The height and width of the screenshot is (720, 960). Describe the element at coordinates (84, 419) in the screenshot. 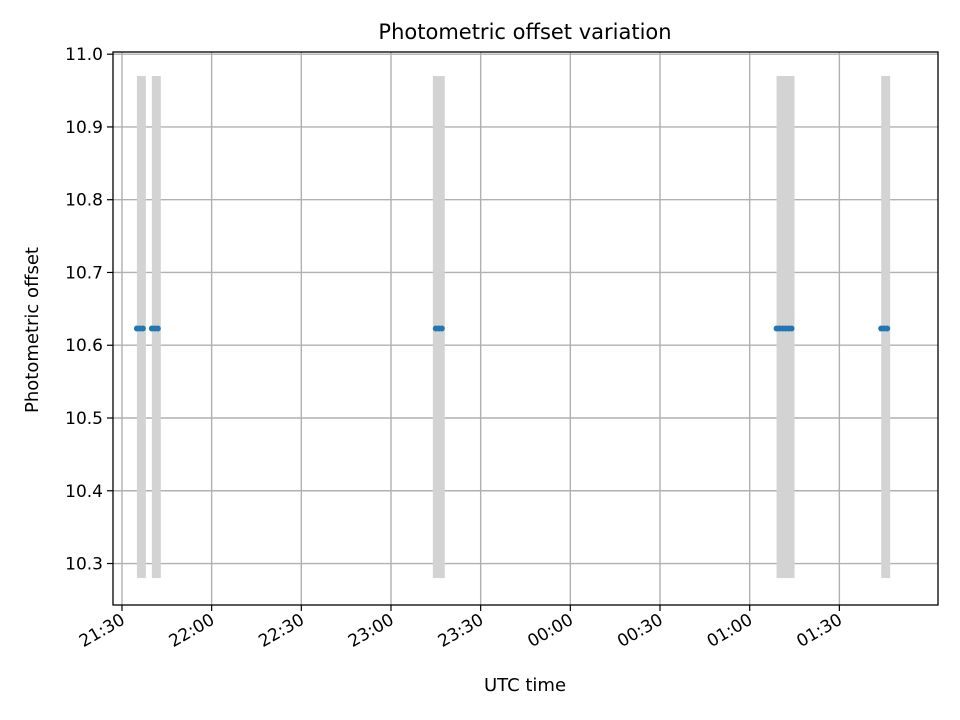

I see `y-tick-label: 10.5` at that location.